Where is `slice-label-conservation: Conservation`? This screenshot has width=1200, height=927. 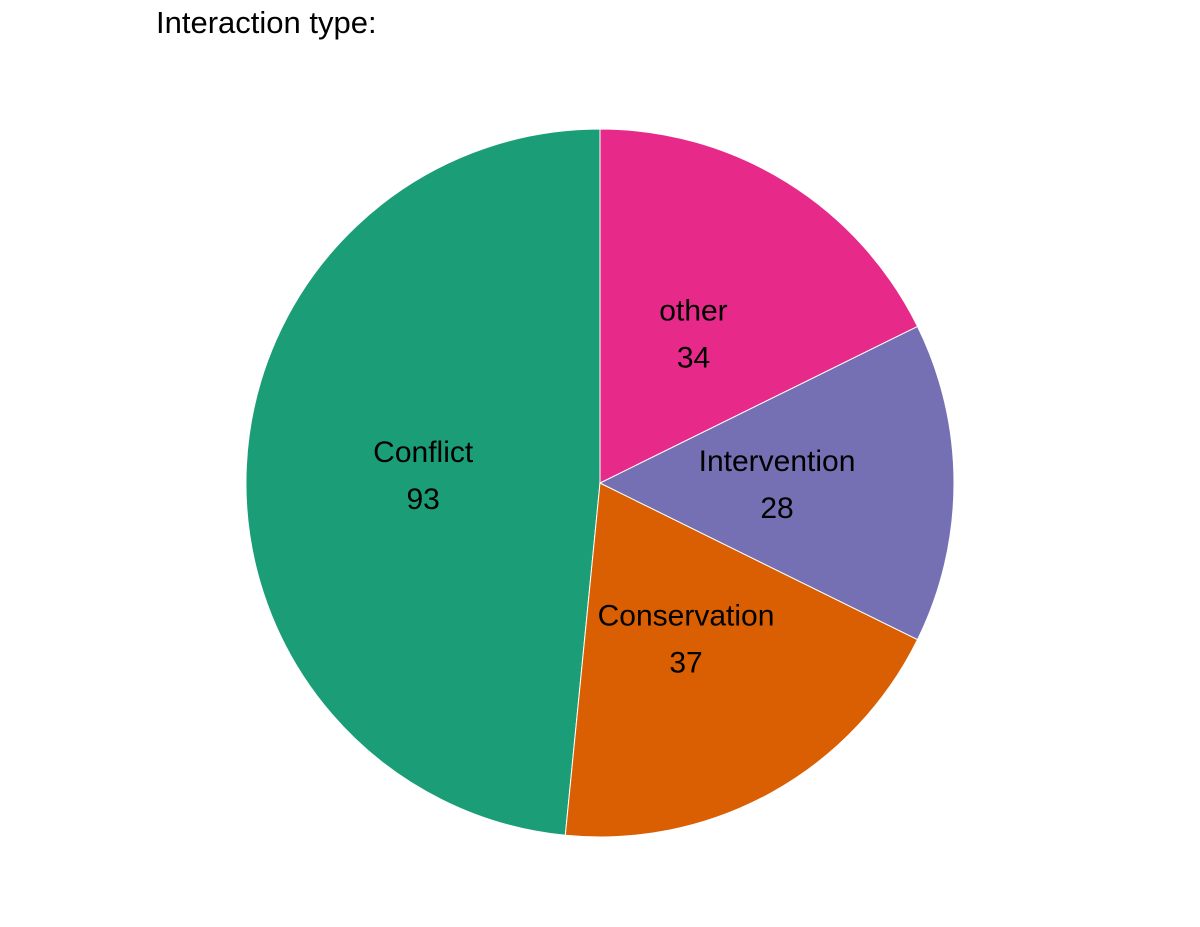
slice-label-conservation: Conservation is located at coordinates (686, 616).